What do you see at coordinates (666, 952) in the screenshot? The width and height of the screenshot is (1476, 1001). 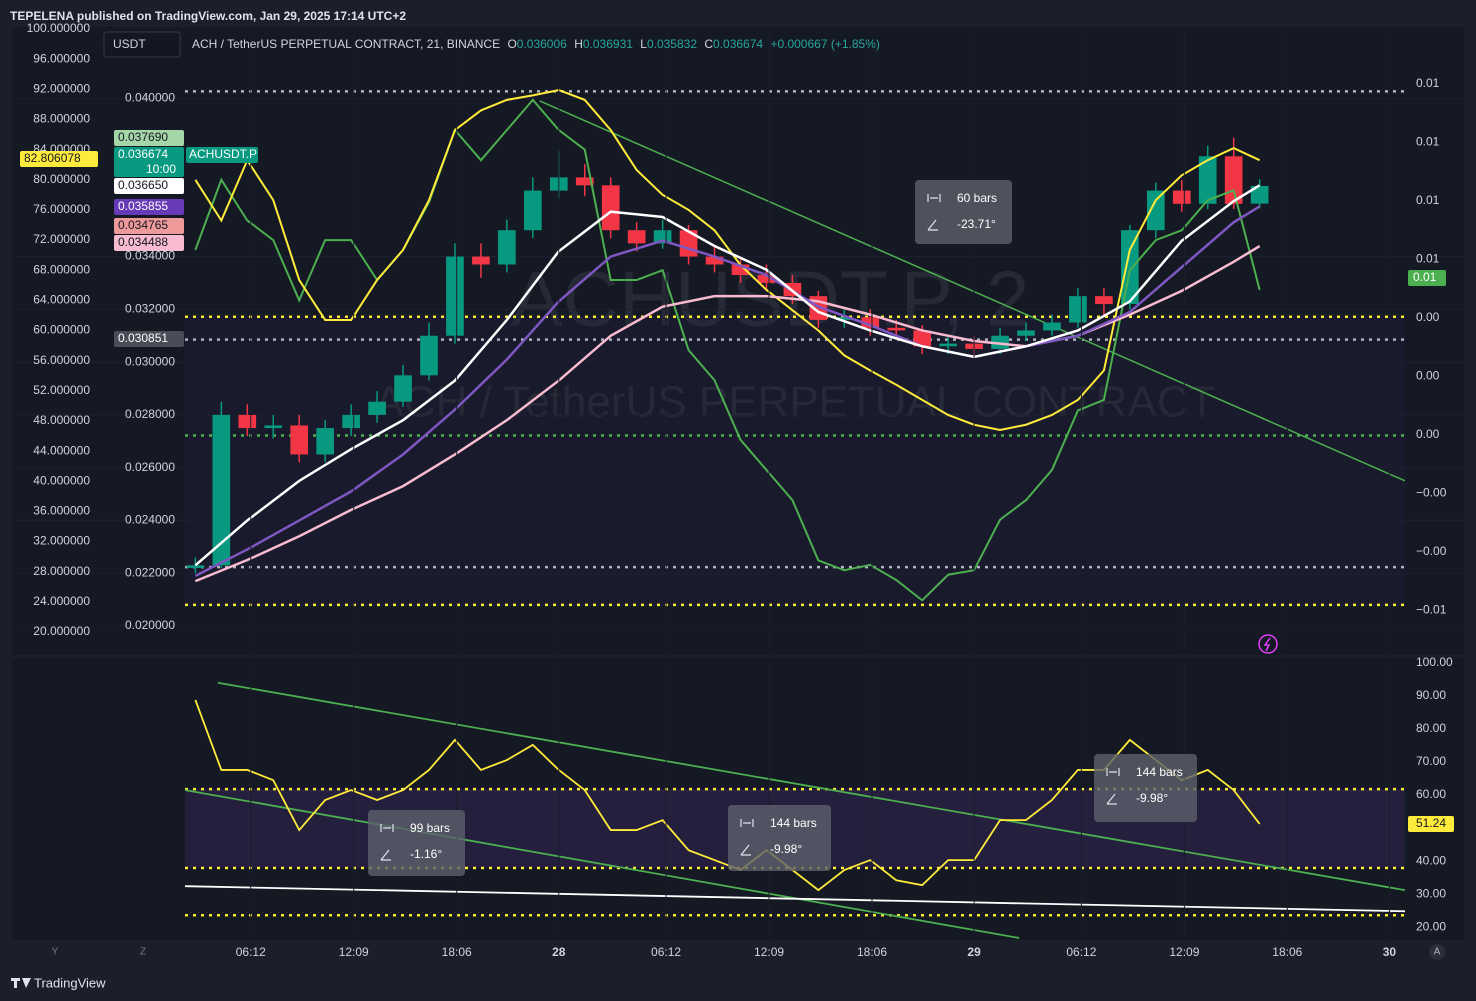 I see `x-tick-label: 06:12` at bounding box center [666, 952].